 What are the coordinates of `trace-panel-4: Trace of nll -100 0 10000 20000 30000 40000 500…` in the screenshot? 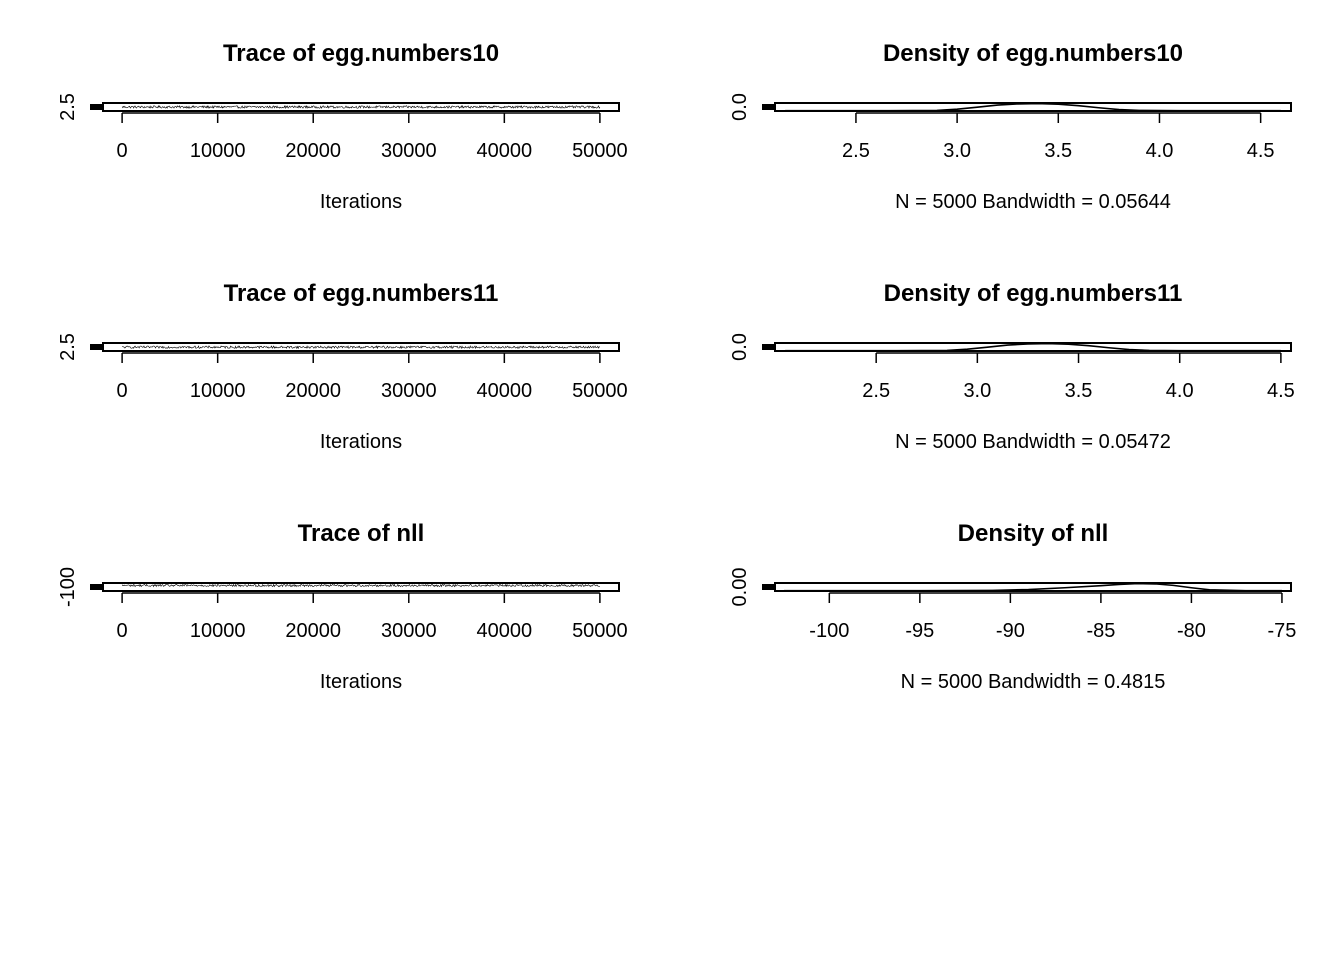 It's located at (342, 606).